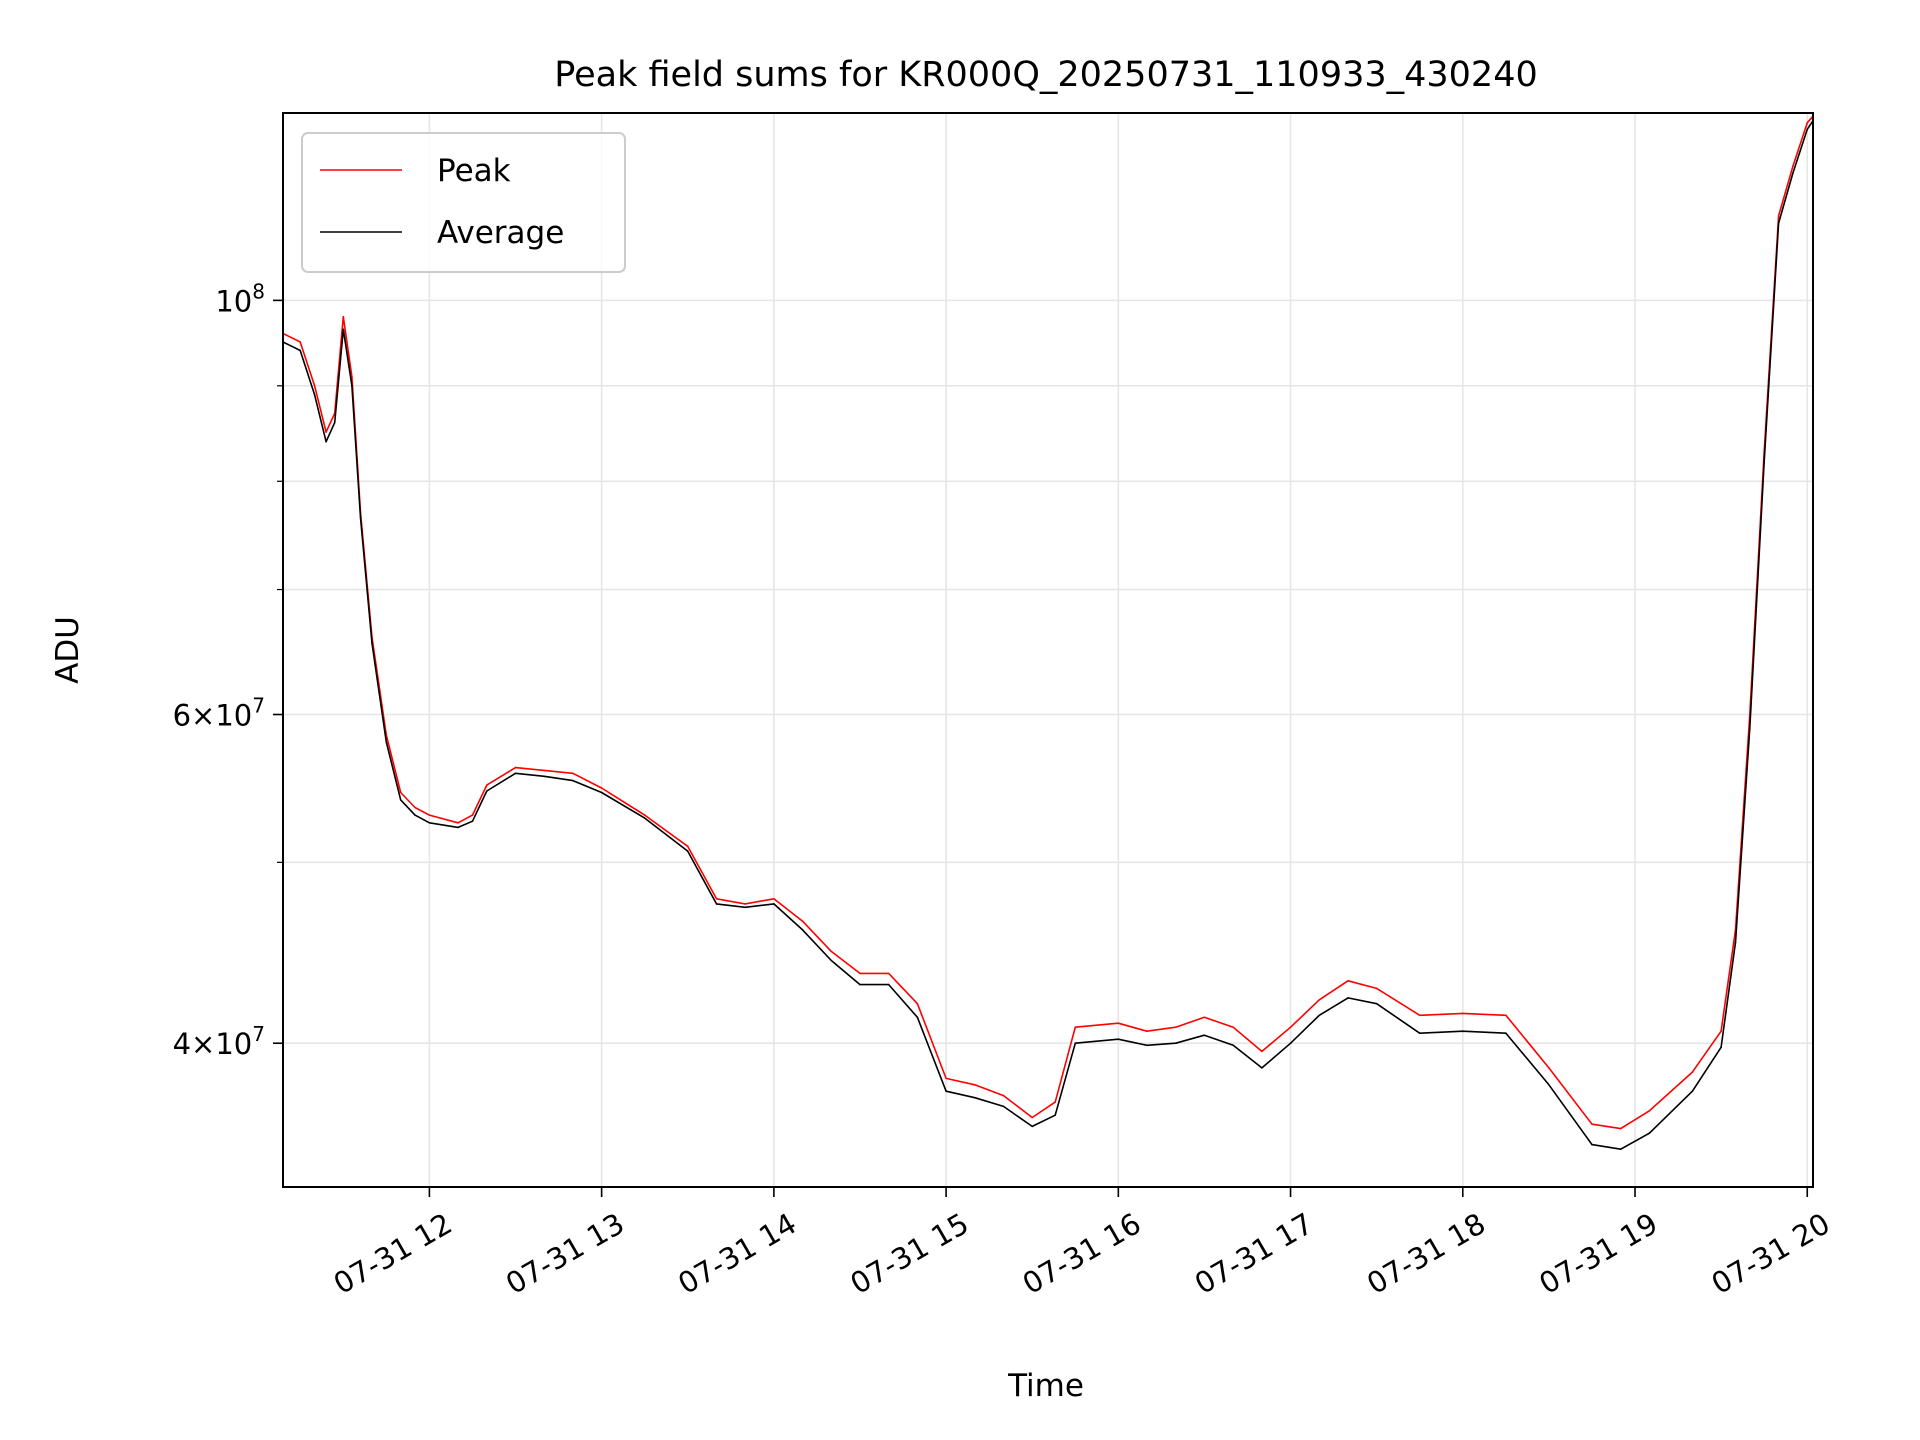 The height and width of the screenshot is (1440, 1920). I want to click on y-axis-label: ADU, so click(68, 650).